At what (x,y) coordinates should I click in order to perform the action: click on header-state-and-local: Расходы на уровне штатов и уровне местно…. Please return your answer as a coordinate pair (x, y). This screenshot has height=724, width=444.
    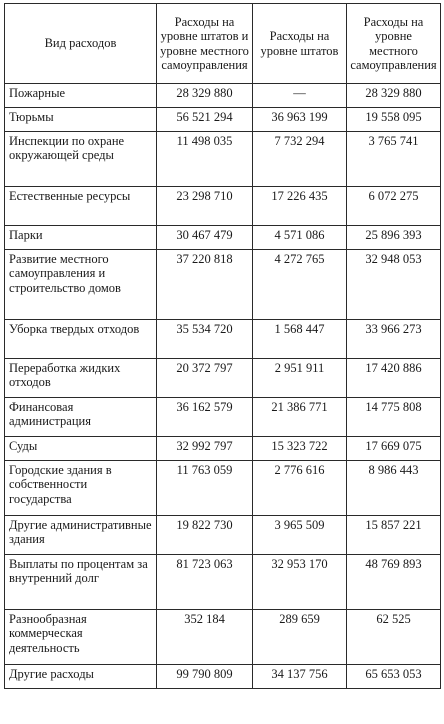
    Looking at the image, I should click on (204, 43).